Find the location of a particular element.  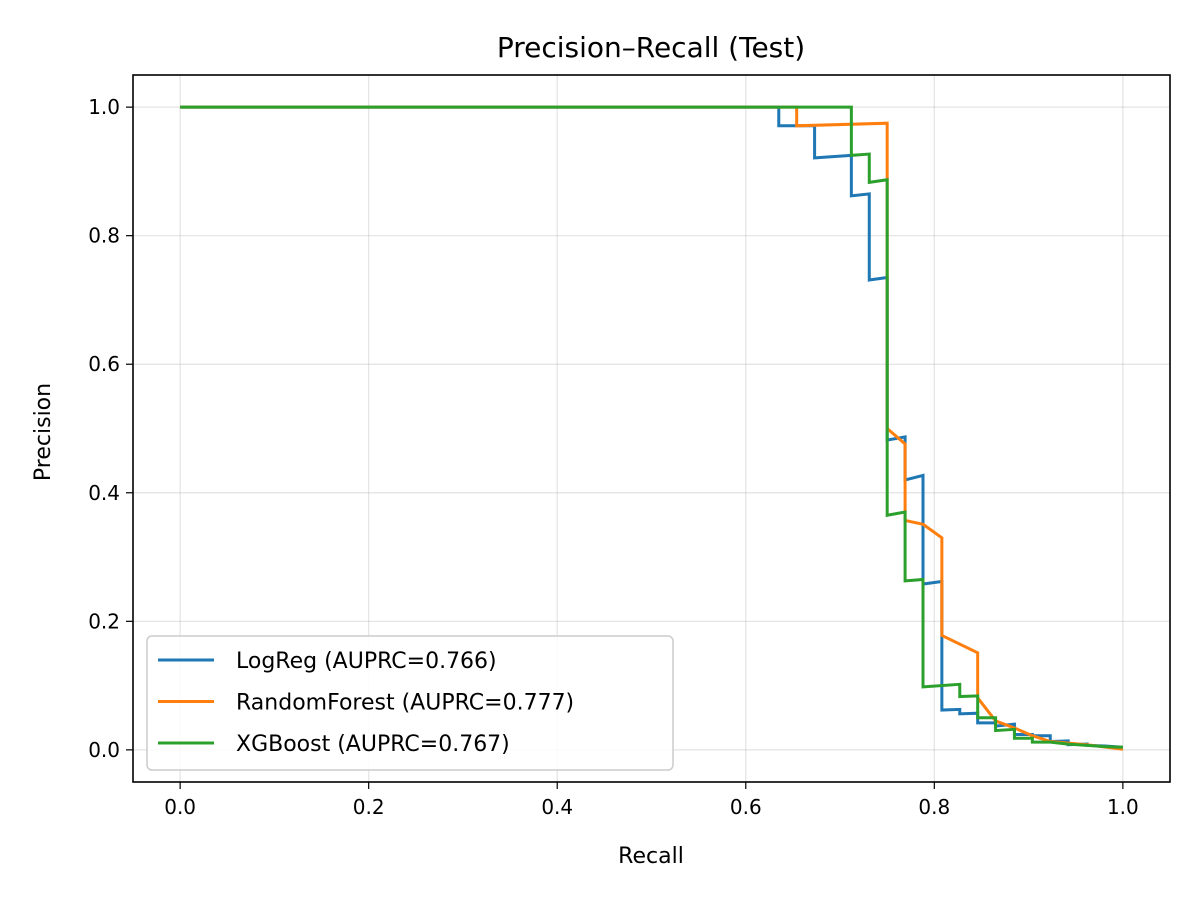

x-tick-label: 0.0 is located at coordinates (180, 807).